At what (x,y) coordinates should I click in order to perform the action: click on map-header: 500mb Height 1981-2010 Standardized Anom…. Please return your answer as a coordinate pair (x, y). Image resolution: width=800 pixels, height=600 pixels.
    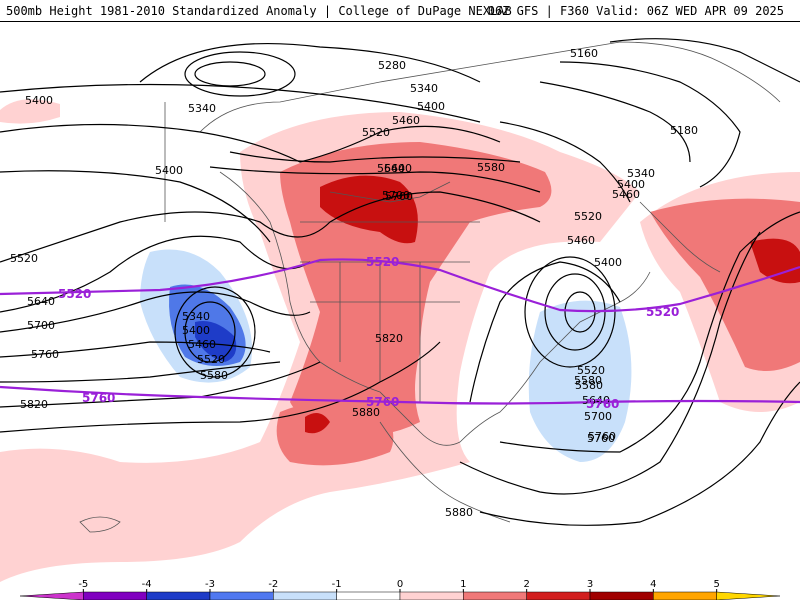
    Looking at the image, I should click on (400, 11).